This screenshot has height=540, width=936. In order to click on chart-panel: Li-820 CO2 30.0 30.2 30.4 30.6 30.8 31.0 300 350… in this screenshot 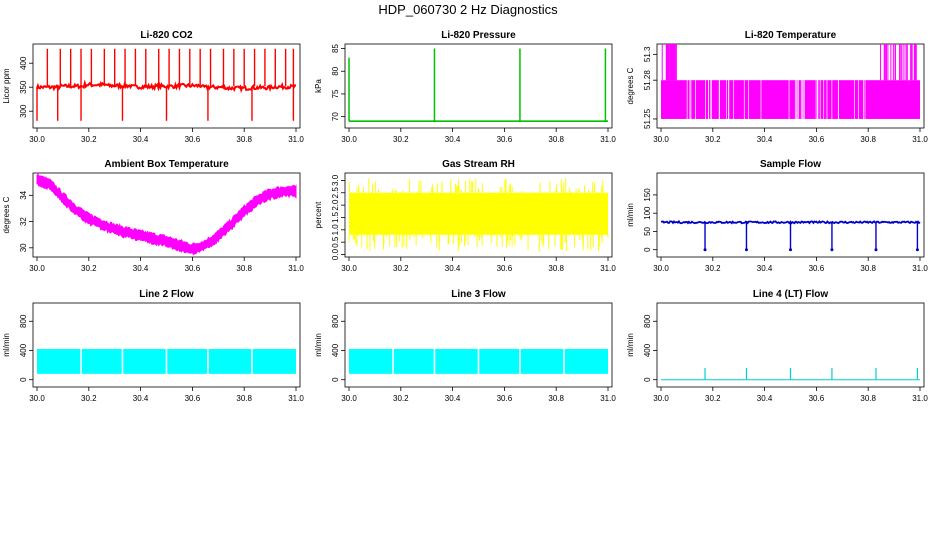, I will do `click(153, 87)`.